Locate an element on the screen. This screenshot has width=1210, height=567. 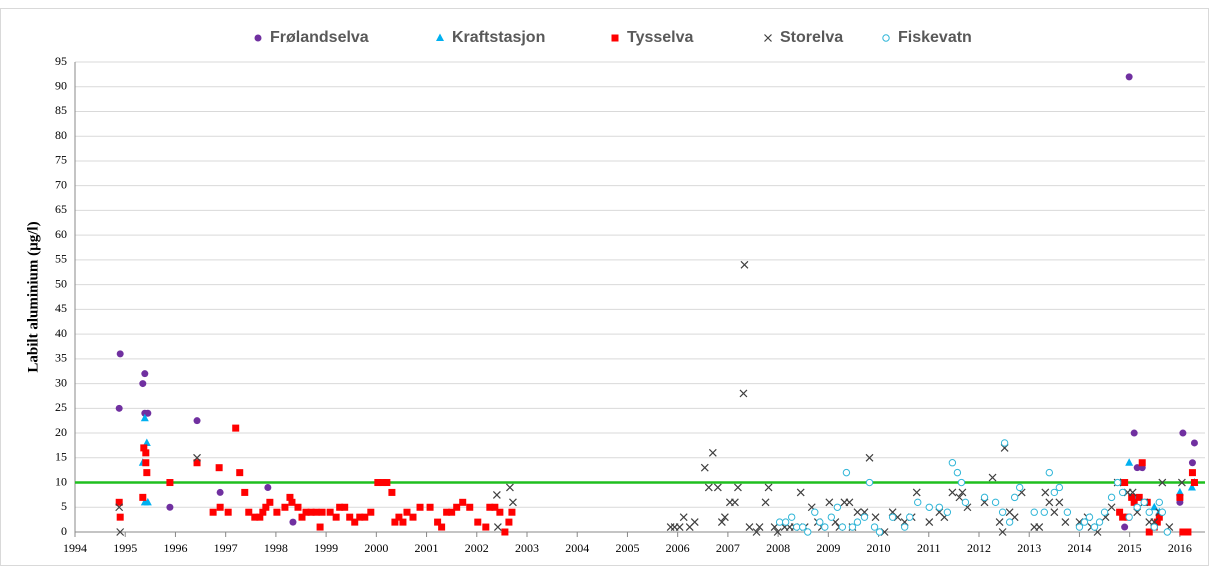
y-tick-label: 10 is located at coordinates (61, 481).